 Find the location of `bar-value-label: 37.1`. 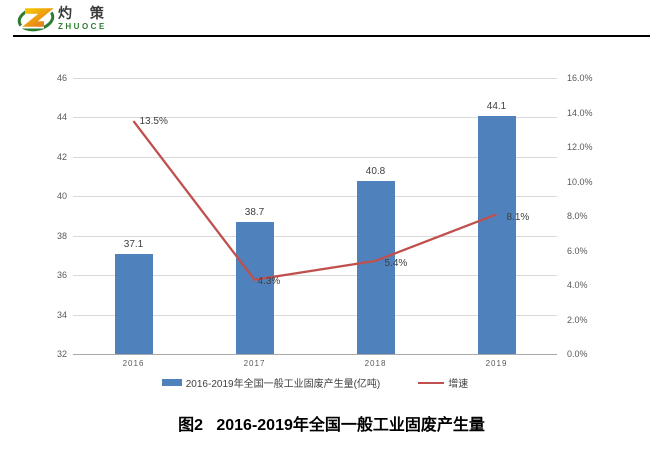

bar-value-label: 37.1 is located at coordinates (133, 244).